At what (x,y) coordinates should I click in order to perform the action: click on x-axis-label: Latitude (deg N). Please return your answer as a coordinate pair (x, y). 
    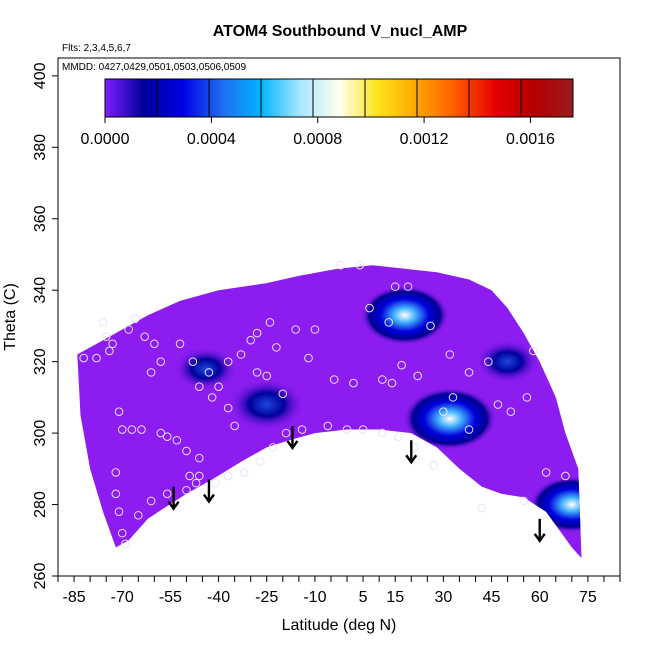
    Looking at the image, I should click on (339, 625).